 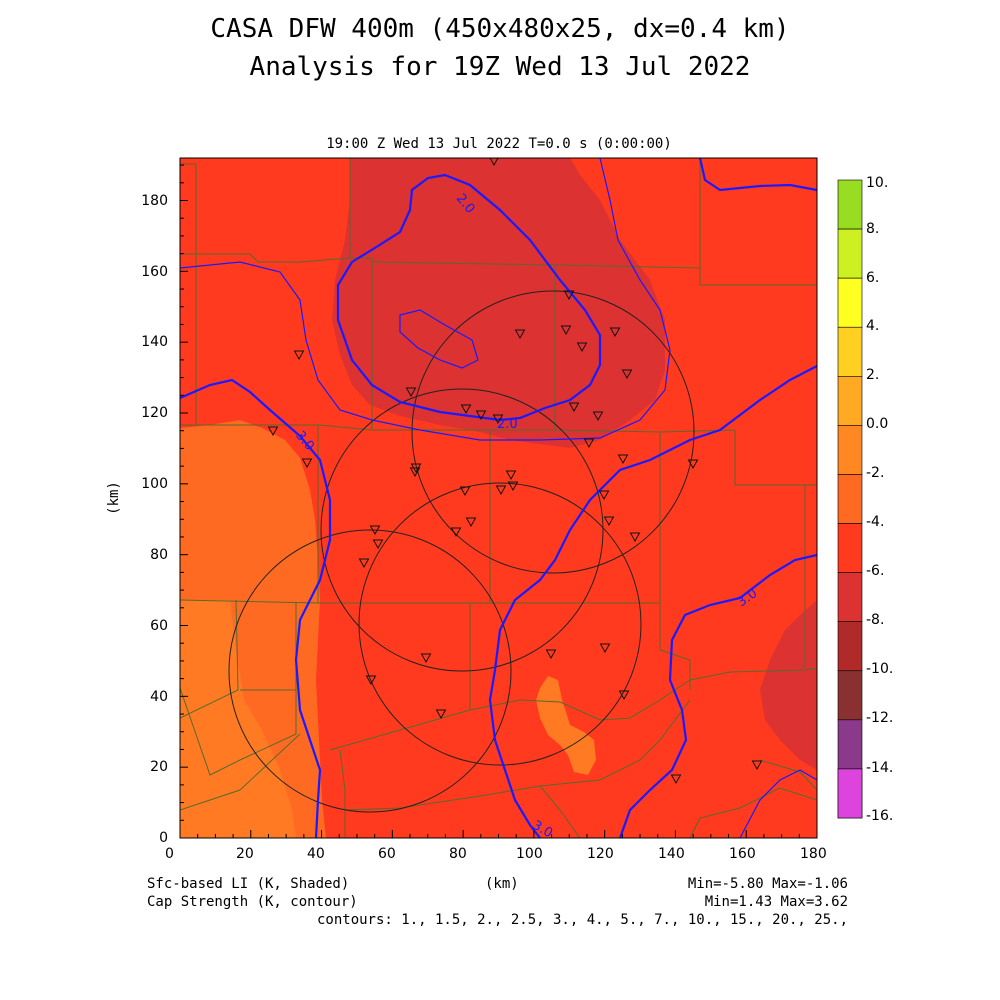 I want to click on li-cool-region-southeast, so click(x=788, y=685).